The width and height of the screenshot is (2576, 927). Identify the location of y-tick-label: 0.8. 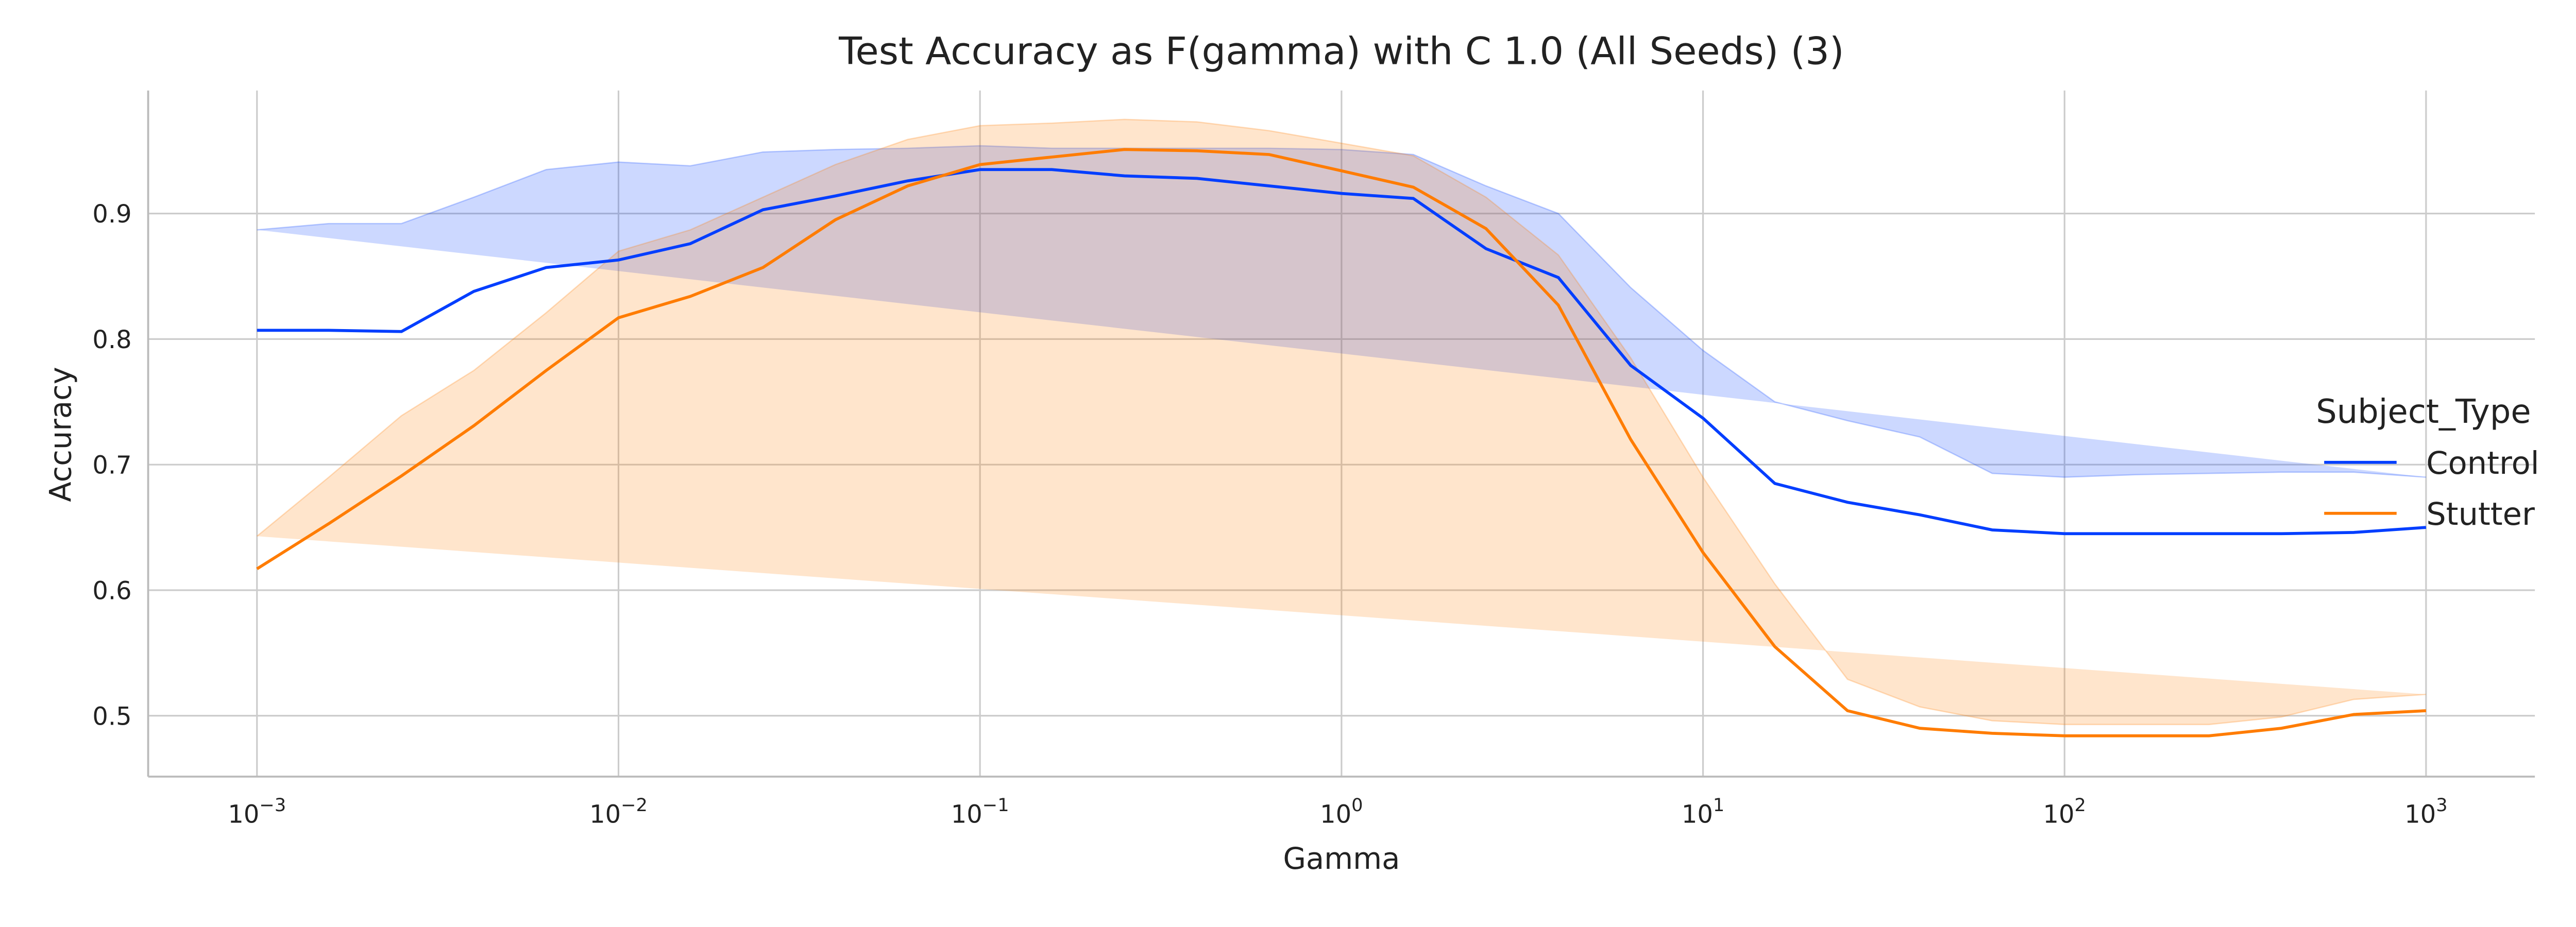
(111, 340).